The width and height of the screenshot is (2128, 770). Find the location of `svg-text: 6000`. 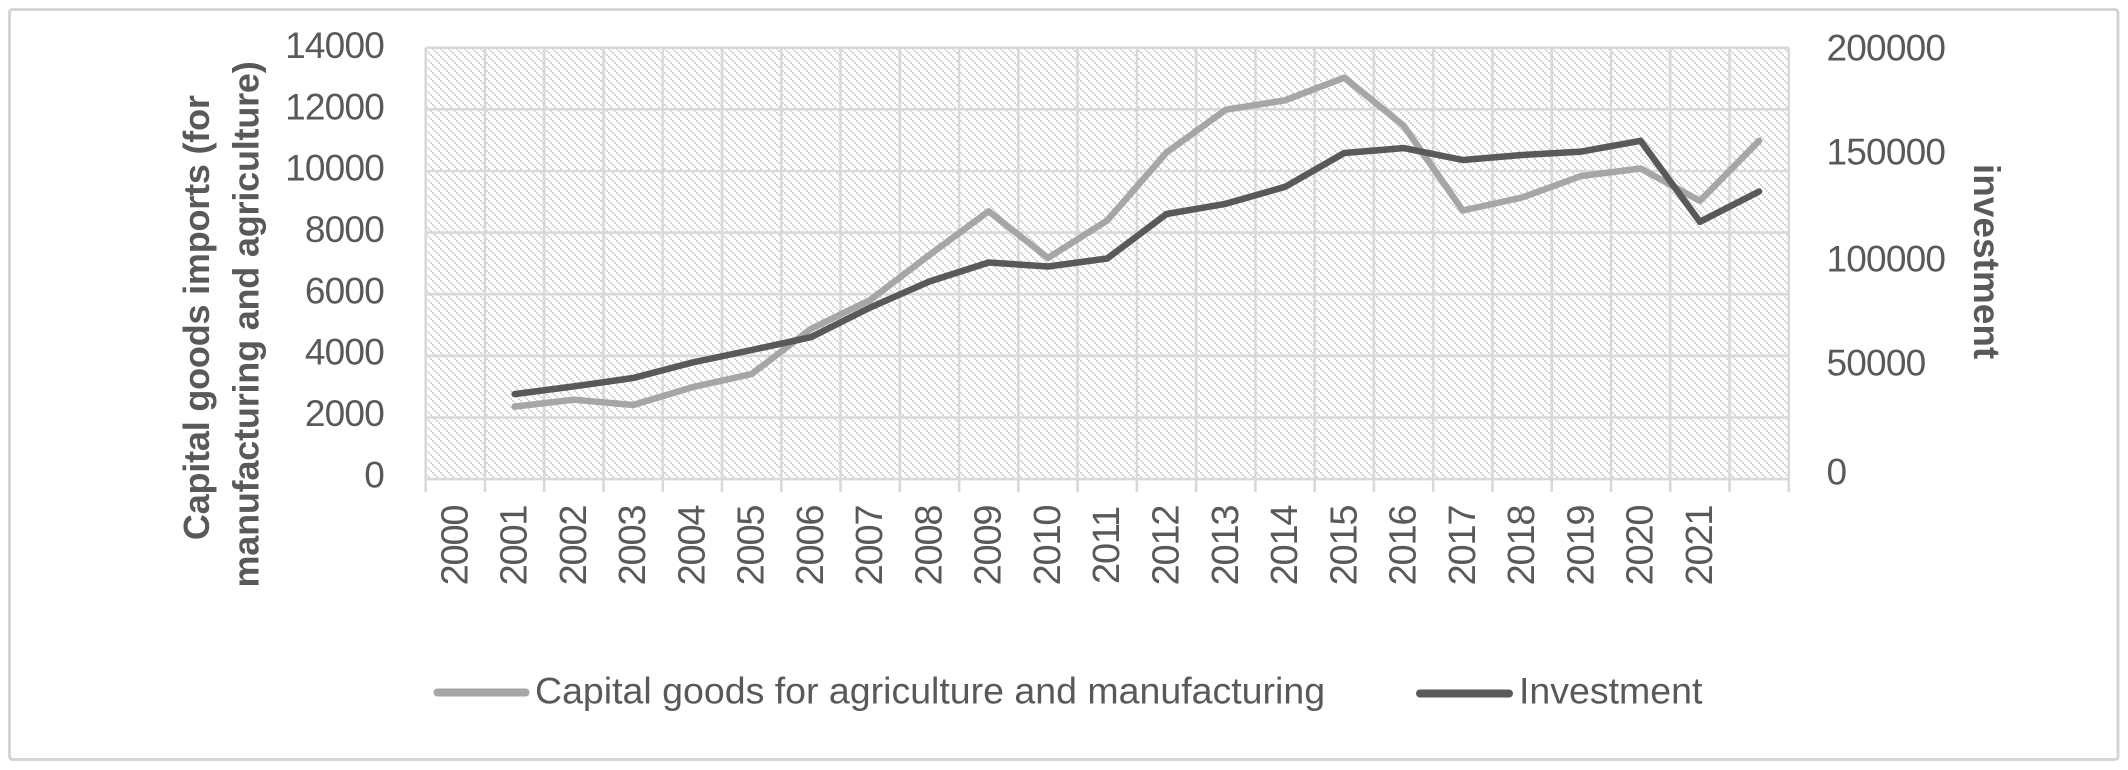

svg-text: 6000 is located at coordinates (344, 290).